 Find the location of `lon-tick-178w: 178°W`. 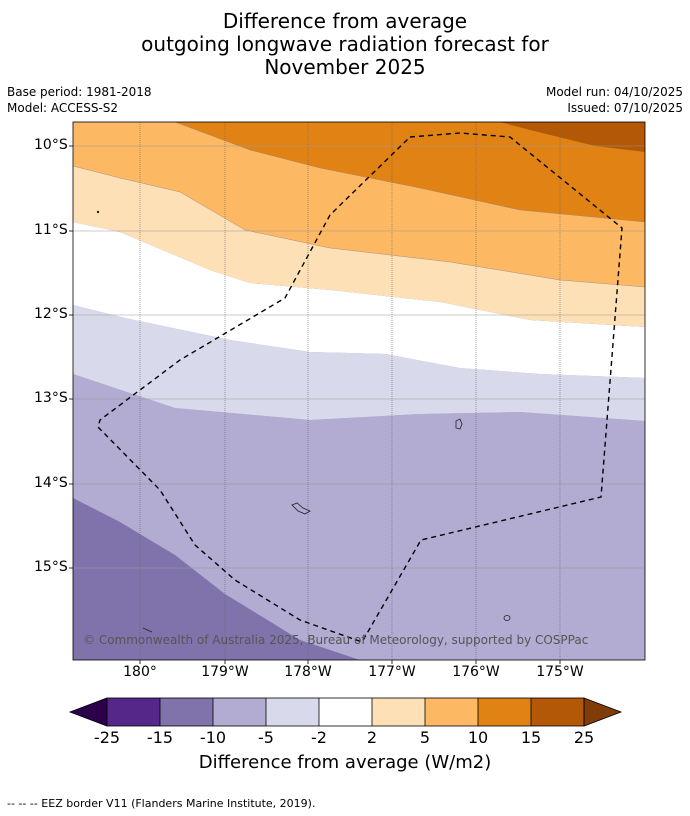

lon-tick-178w: 178°W is located at coordinates (308, 672).